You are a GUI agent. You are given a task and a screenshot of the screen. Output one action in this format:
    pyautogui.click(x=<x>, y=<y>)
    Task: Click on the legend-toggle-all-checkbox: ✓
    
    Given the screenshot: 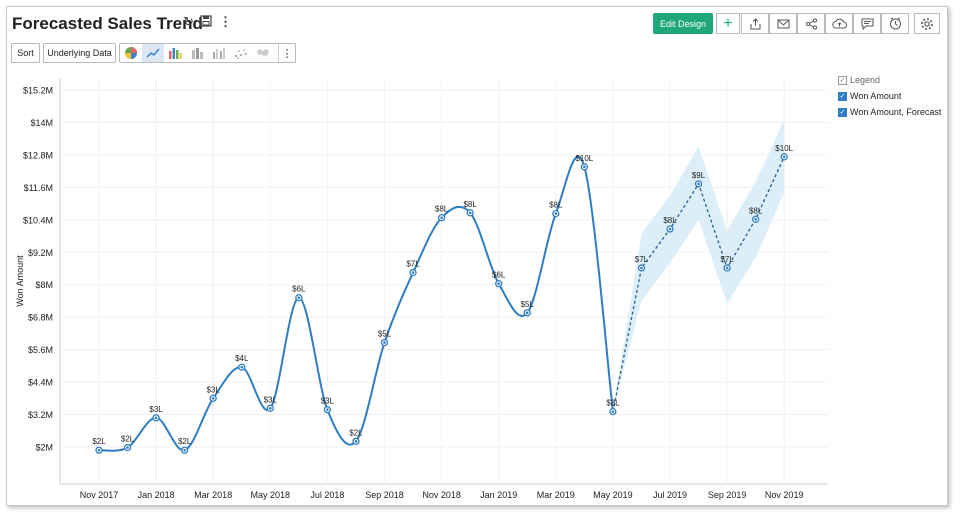 What is the action you would take?
    pyautogui.click(x=842, y=80)
    